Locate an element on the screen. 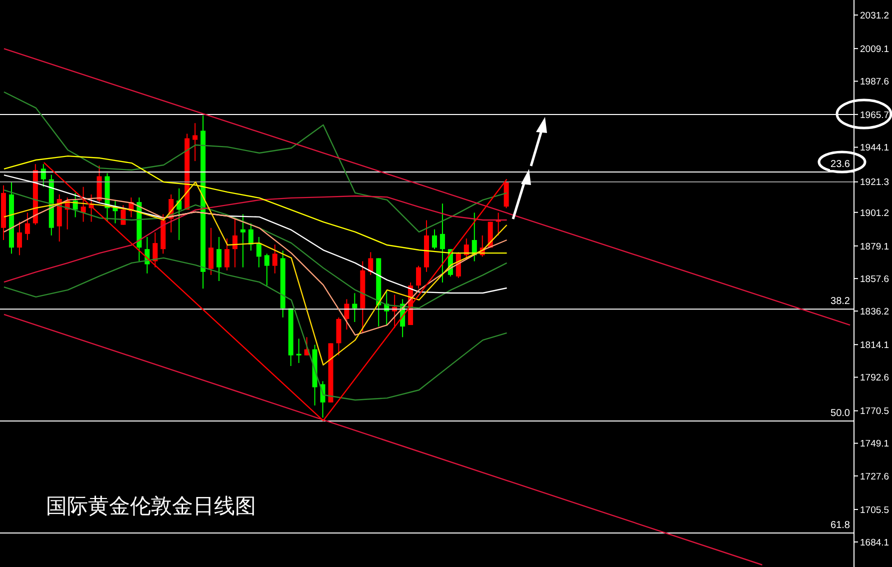 The height and width of the screenshot is (567, 892). y-tick-label: 1770.5 is located at coordinates (875, 412).